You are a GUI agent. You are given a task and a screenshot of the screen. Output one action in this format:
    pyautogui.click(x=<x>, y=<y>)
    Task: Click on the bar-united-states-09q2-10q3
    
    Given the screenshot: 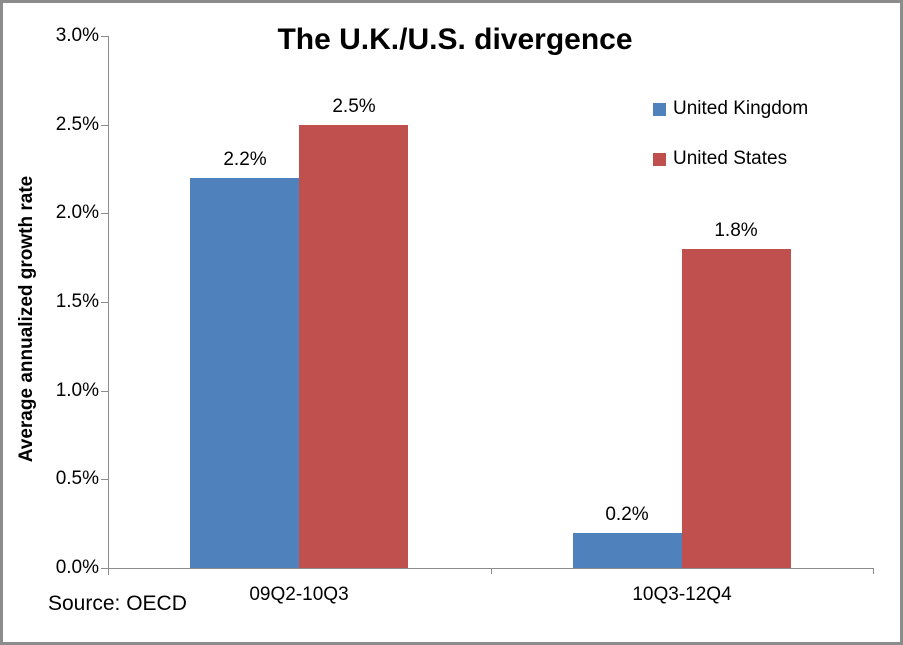 What is the action you would take?
    pyautogui.click(x=353, y=346)
    